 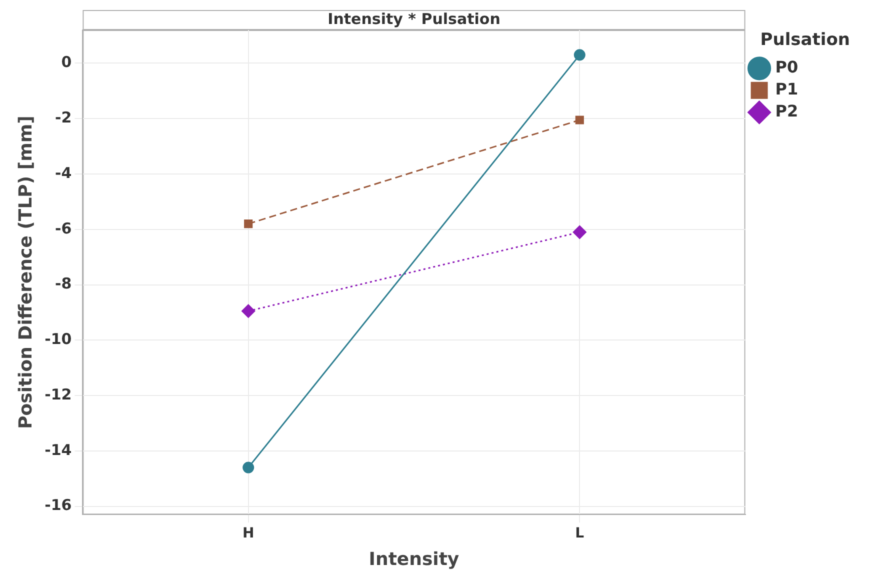 I want to click on x-axis-title: Intensity, so click(x=414, y=559).